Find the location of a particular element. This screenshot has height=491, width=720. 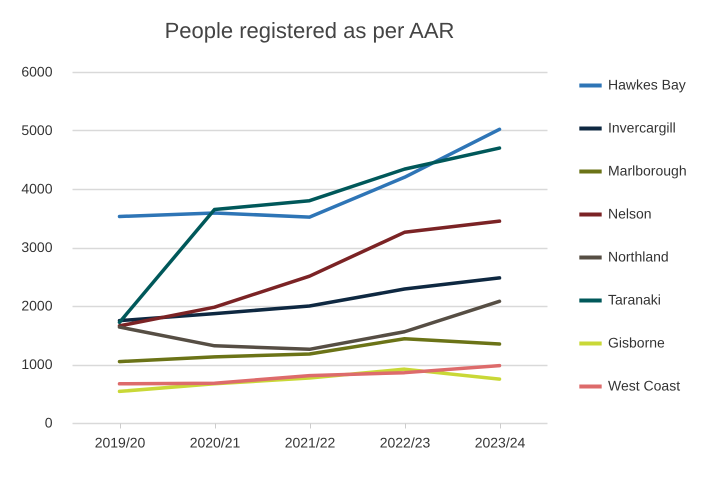

x-tick-label: 2019/20 is located at coordinates (120, 442).